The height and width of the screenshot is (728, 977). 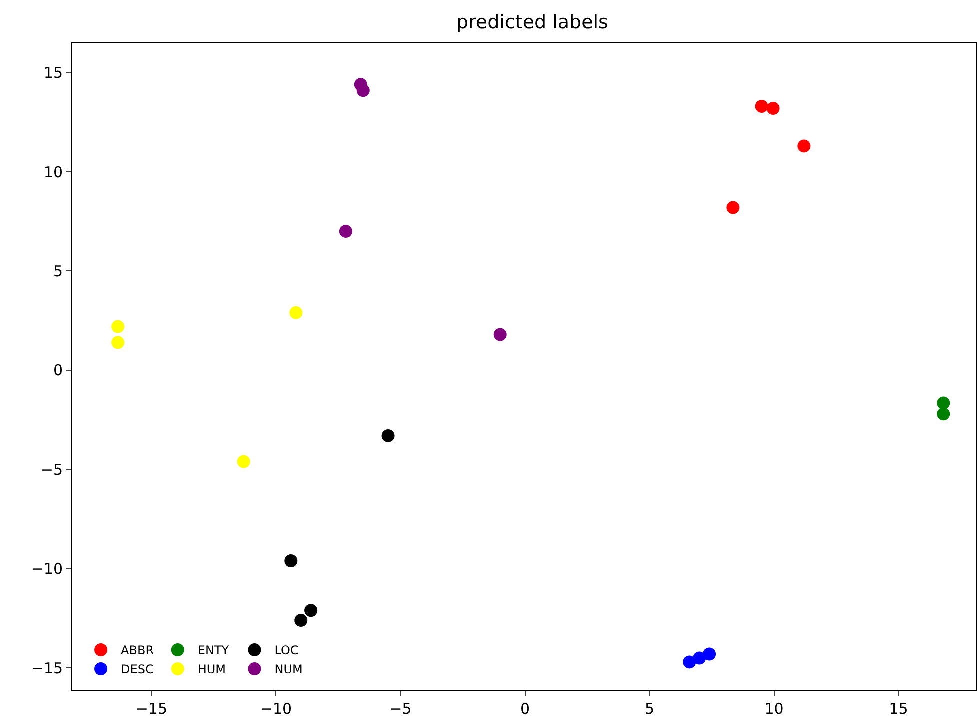 I want to click on x-tick-label: −10, so click(x=276, y=709).